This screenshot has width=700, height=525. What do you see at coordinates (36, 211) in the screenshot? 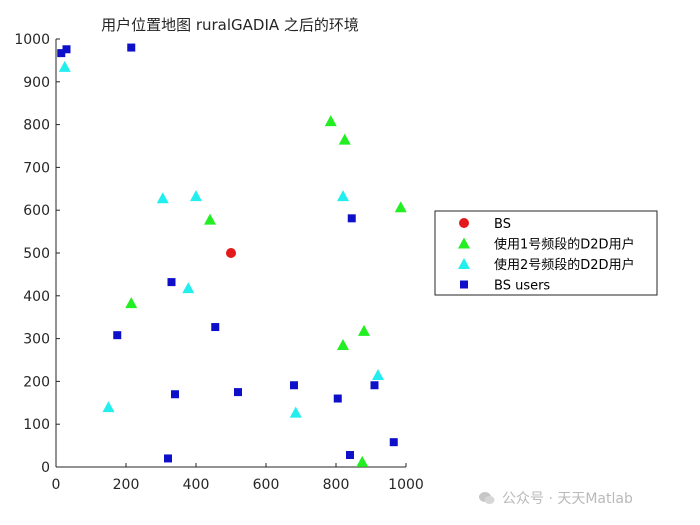
I see `y-tick-label: 600` at bounding box center [36, 211].